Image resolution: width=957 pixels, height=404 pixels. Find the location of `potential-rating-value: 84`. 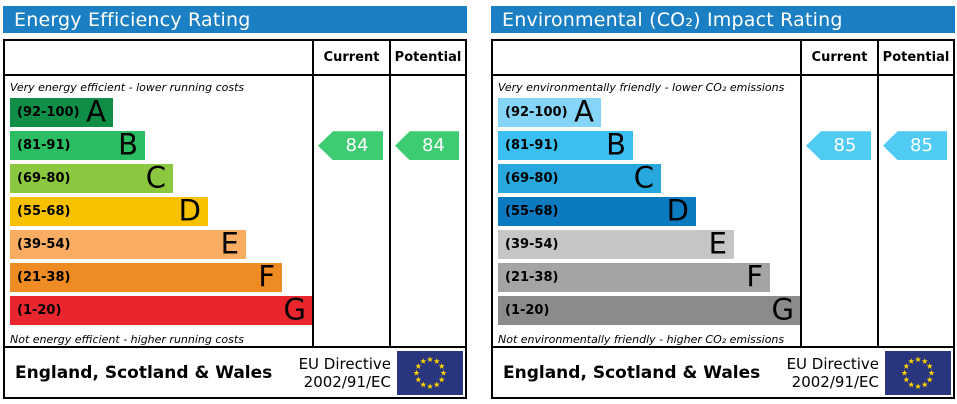

potential-rating-value: 84 is located at coordinates (433, 146).